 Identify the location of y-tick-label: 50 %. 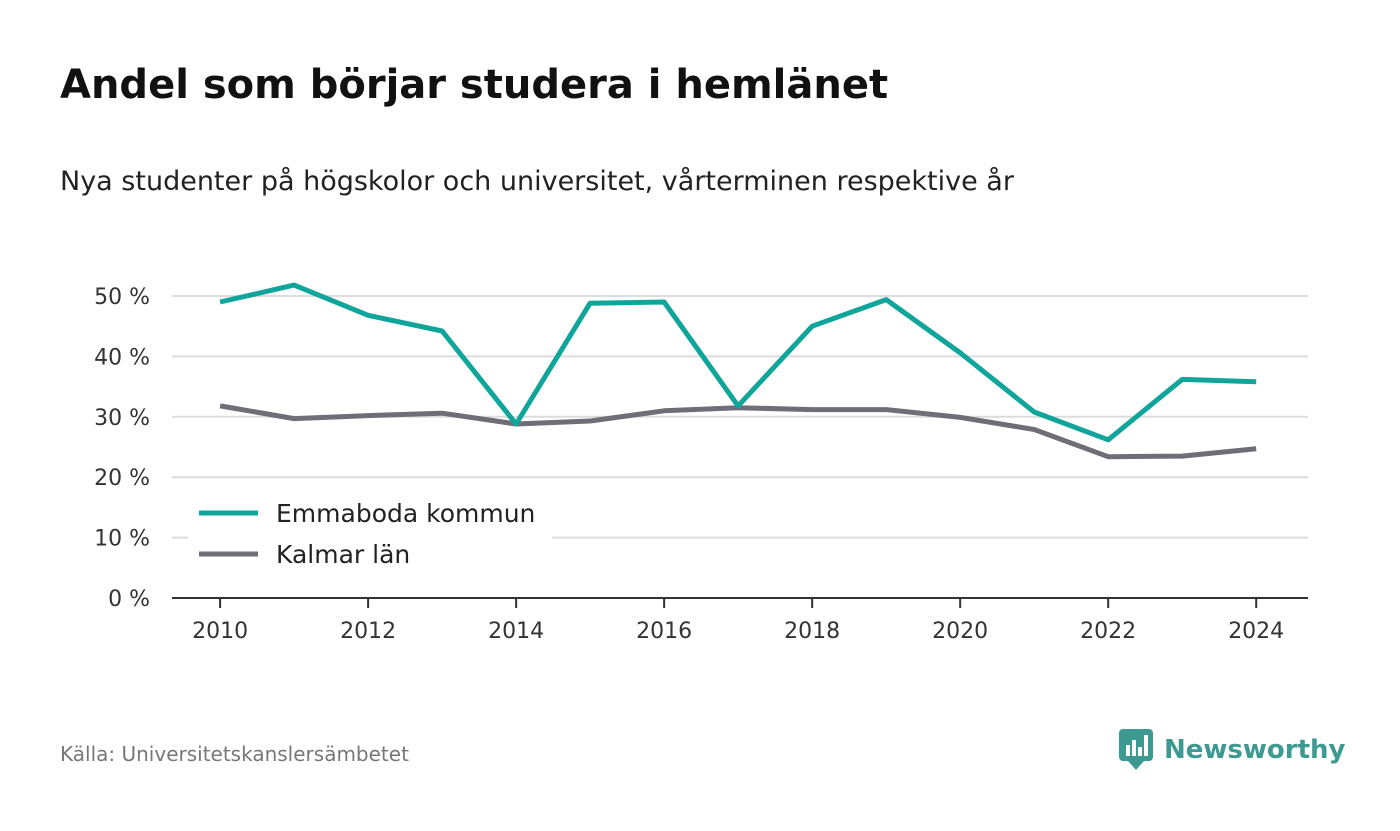
(122, 297).